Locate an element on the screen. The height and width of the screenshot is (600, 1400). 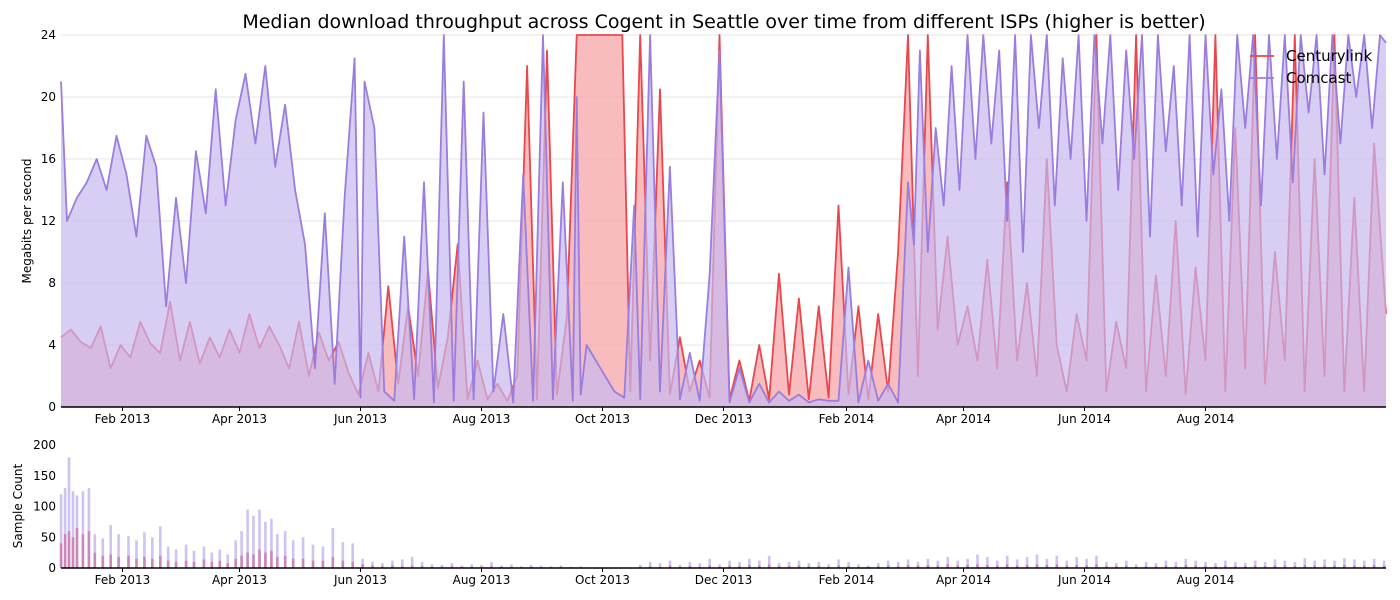
throughput-y-tick-label: 4 is located at coordinates (52, 345).